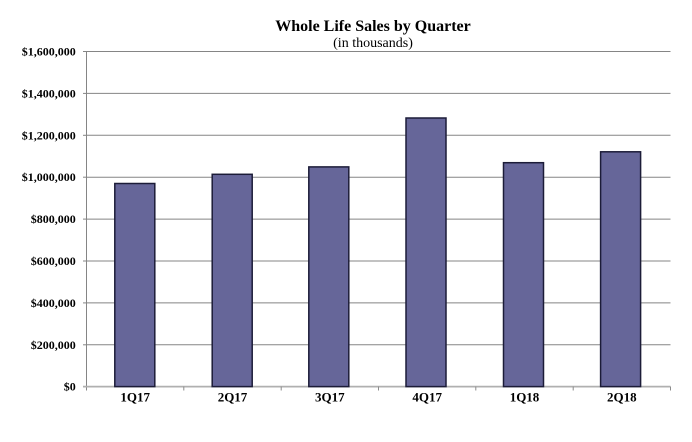 The height and width of the screenshot is (442, 692). Describe the element at coordinates (49, 93) in the screenshot. I see `svg-text: $1,400,000` at that location.